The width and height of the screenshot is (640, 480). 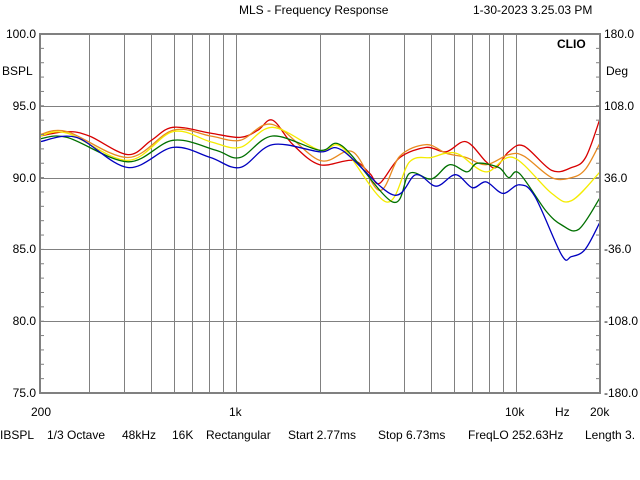 I want to click on status-stop: Stop 6.73ms, so click(x=412, y=435).